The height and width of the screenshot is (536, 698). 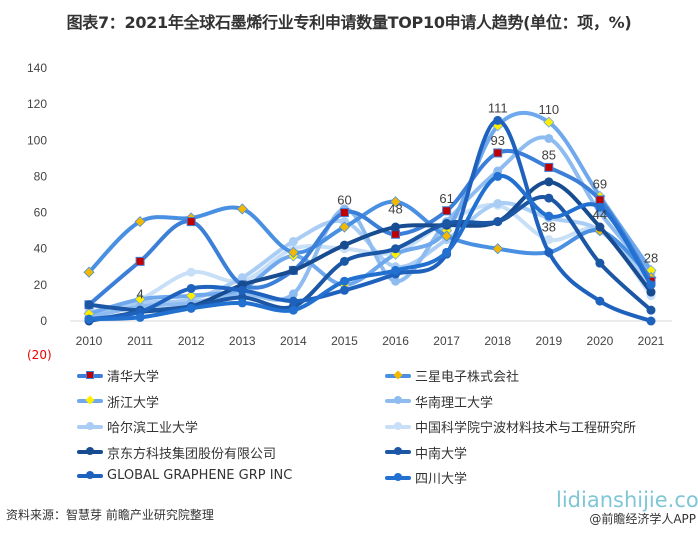 I want to click on x-tick-label: 2020, so click(x=600, y=341).